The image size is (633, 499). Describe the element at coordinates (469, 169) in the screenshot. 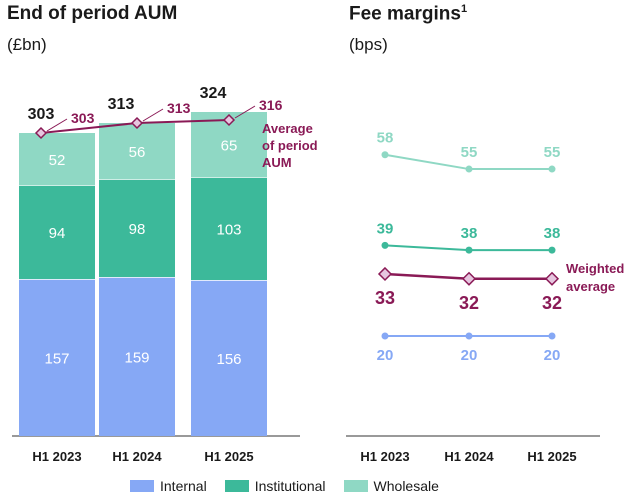

I see `fee-marker-wholesale-h1-2024` at that location.